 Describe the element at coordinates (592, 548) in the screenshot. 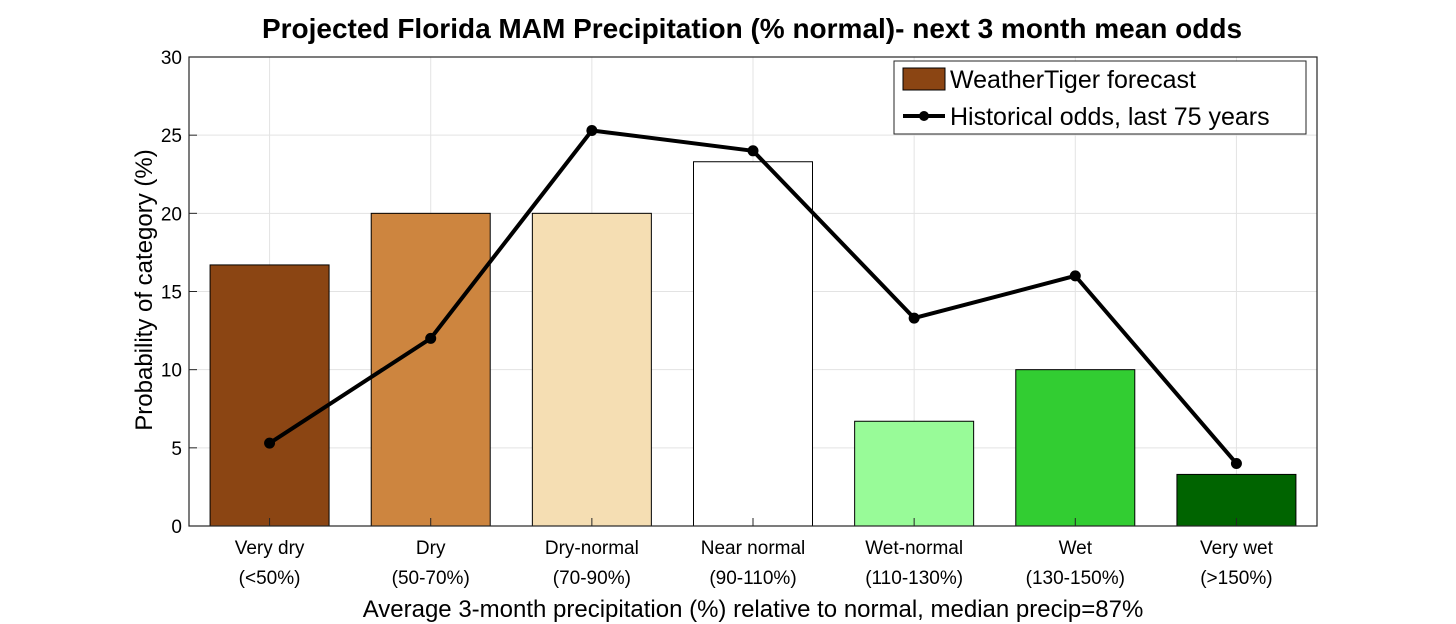

I see `category-name-label: Dry-normal` at that location.